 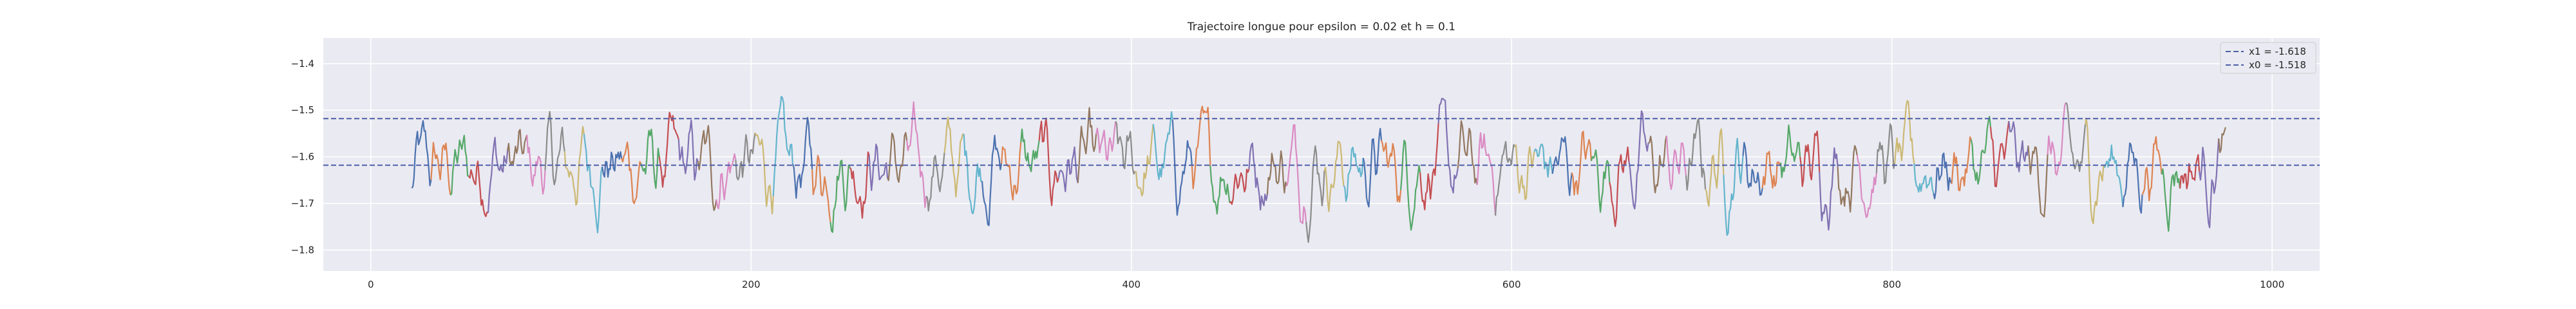 What do you see at coordinates (302, 64) in the screenshot?
I see `y-tick-label: −1.4` at bounding box center [302, 64].